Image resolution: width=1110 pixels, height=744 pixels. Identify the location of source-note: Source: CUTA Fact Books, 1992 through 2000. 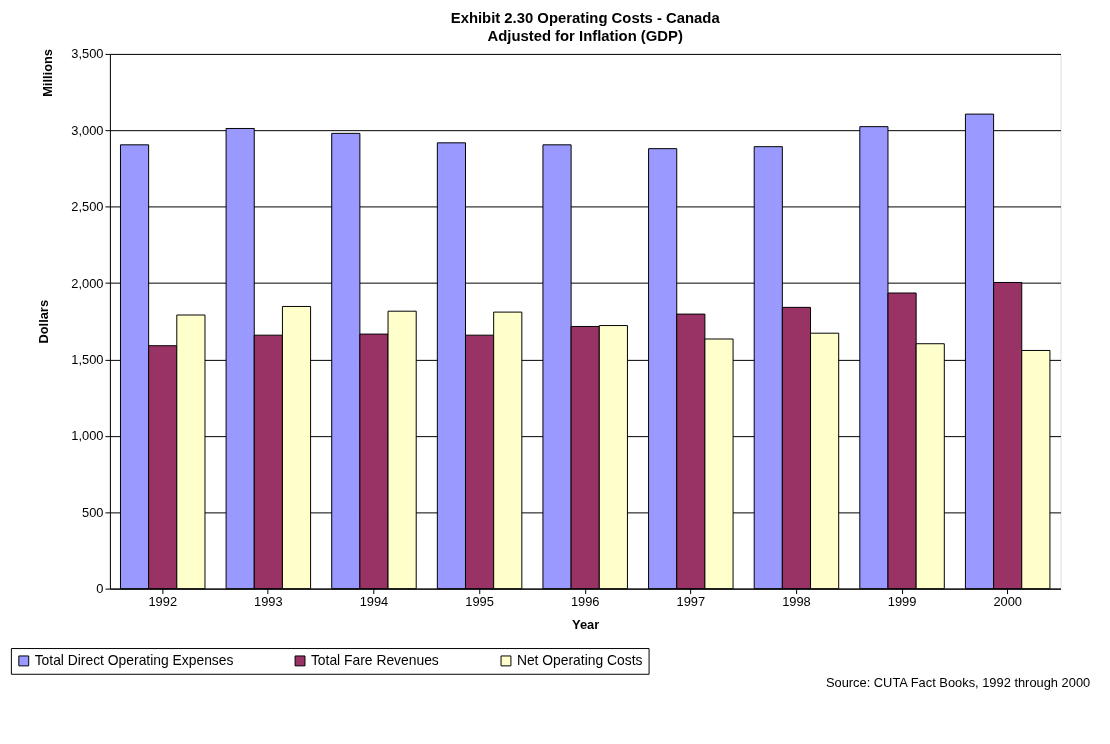
(958, 682).